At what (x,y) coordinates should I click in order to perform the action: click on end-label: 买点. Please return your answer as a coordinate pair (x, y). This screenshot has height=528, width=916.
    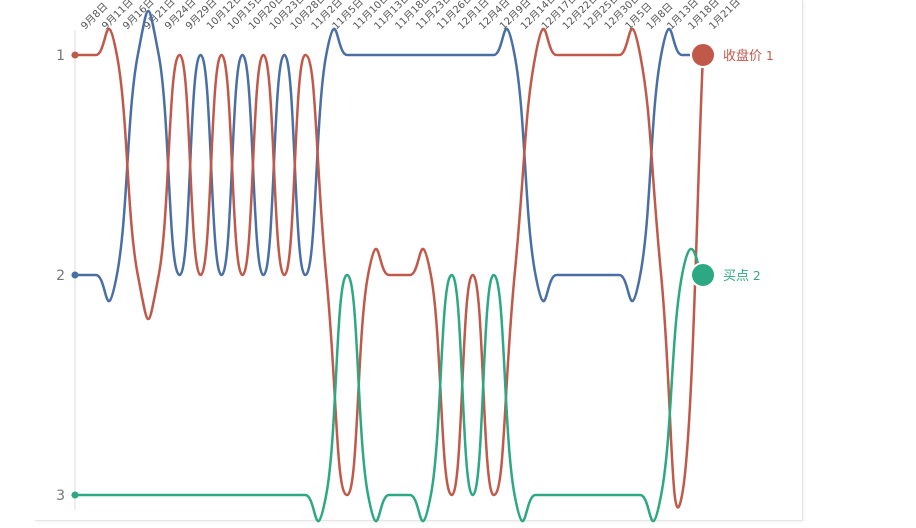
    Looking at the image, I should click on (736, 276).